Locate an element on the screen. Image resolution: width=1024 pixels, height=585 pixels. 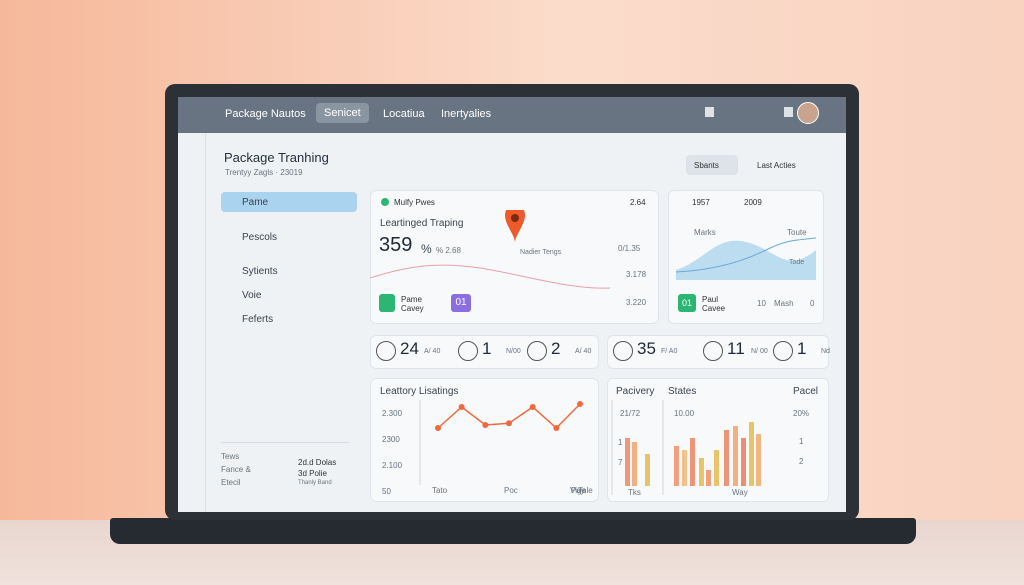
area-label: Tode is located at coordinates (797, 262).